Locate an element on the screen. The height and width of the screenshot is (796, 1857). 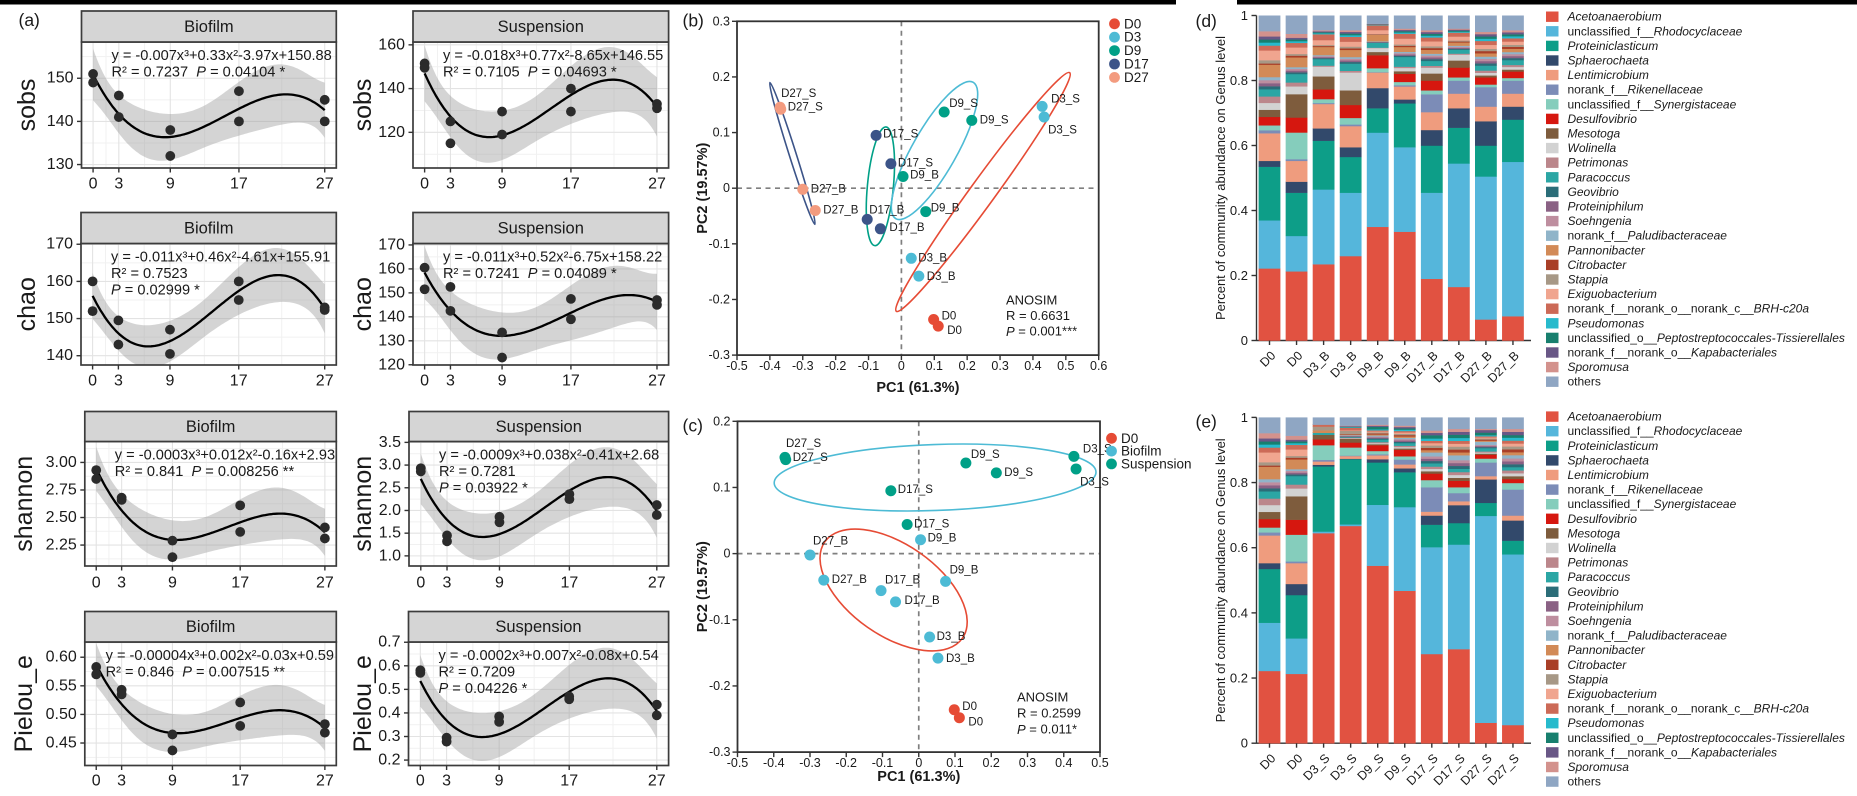
svg-text: 1 is located at coordinates (1244, 15).